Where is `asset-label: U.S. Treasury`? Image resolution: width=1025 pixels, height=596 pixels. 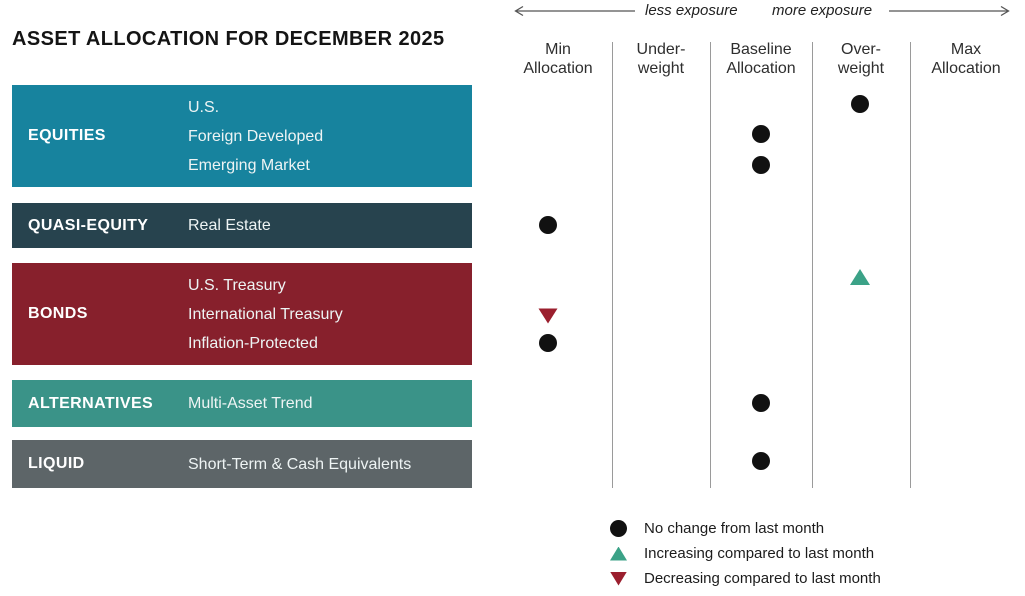 asset-label: U.S. Treasury is located at coordinates (237, 285).